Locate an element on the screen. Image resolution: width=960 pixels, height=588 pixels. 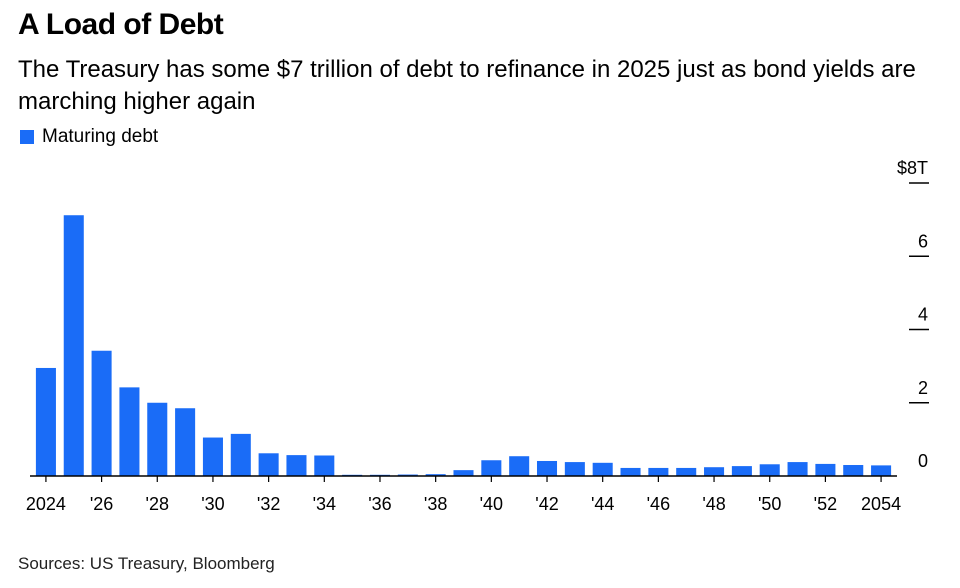
bar-2042 is located at coordinates (547, 468).